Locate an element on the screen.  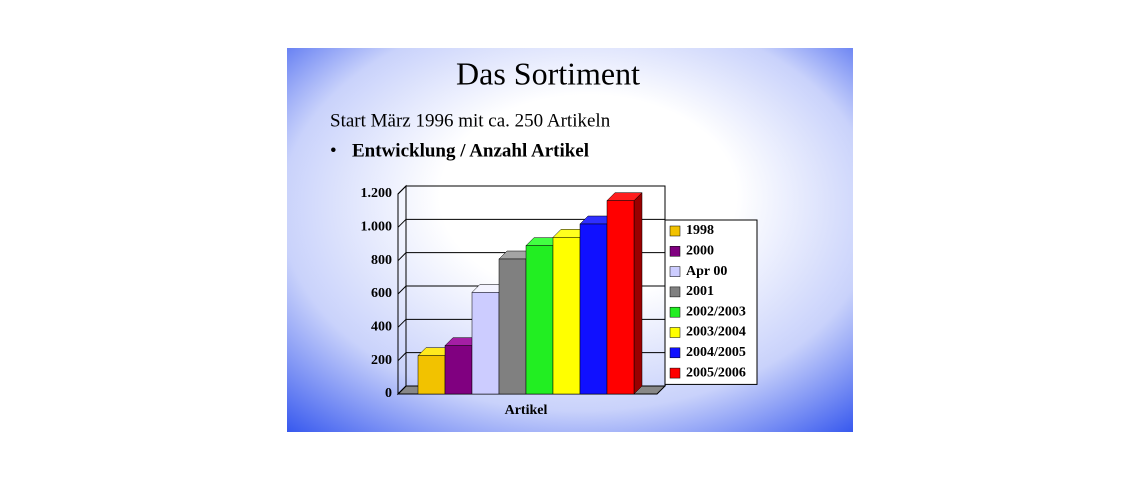
x-axis-label: Artikel is located at coordinates (526, 410).